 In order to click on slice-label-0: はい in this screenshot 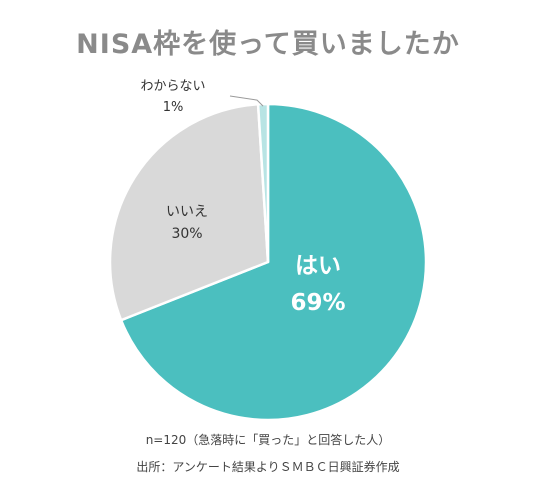, I will do `click(318, 266)`.